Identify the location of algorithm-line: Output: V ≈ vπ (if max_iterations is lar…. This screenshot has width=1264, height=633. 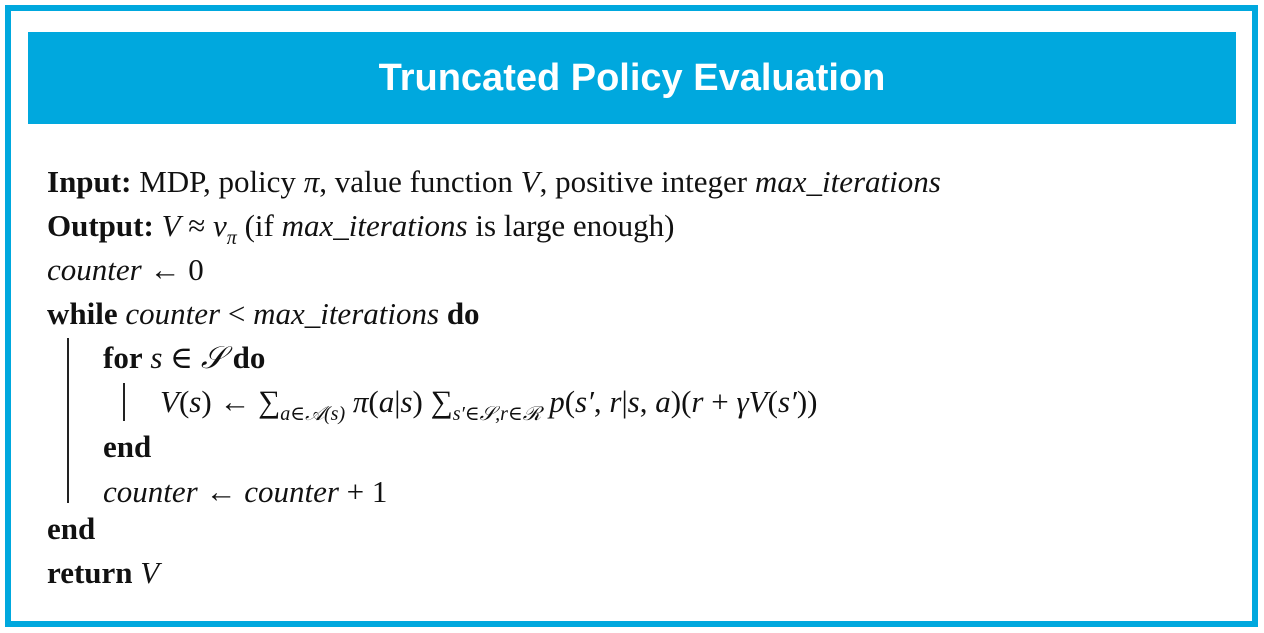
(360, 229).